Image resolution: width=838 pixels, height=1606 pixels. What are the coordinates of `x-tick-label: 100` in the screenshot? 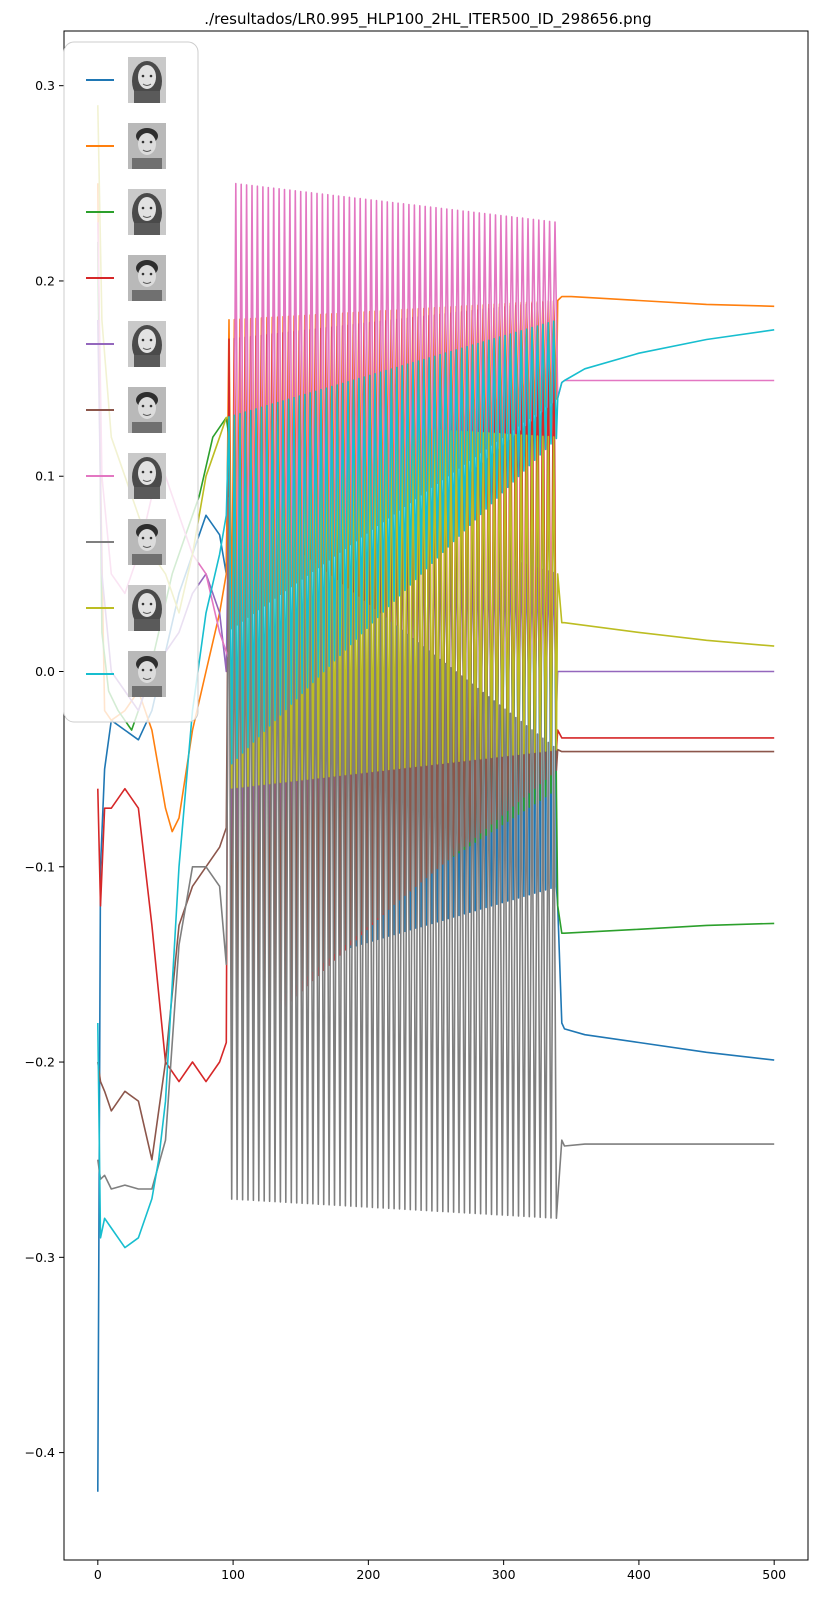 It's located at (233, 1574).